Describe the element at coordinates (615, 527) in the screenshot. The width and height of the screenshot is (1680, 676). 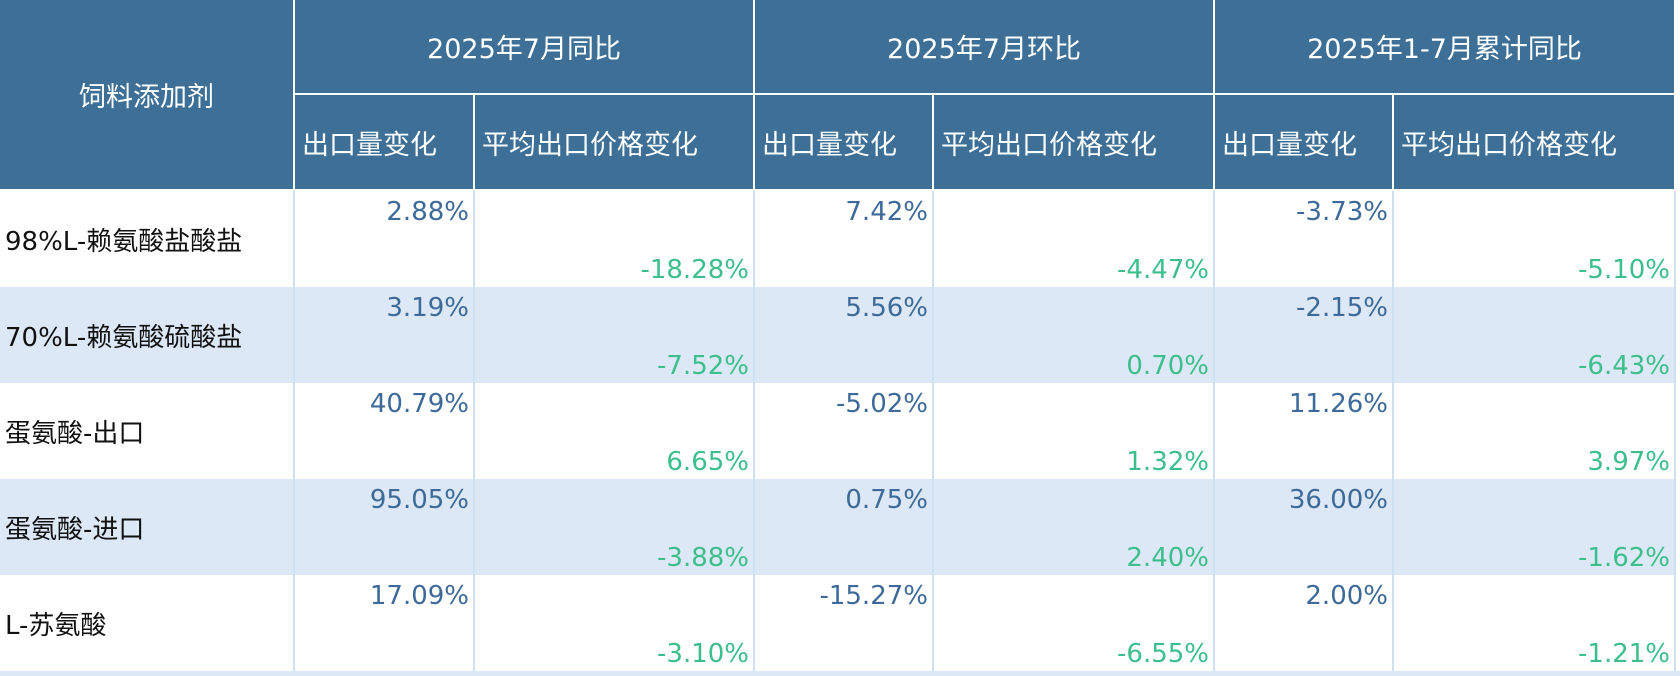
I see `price-change: -3.88%` at that location.